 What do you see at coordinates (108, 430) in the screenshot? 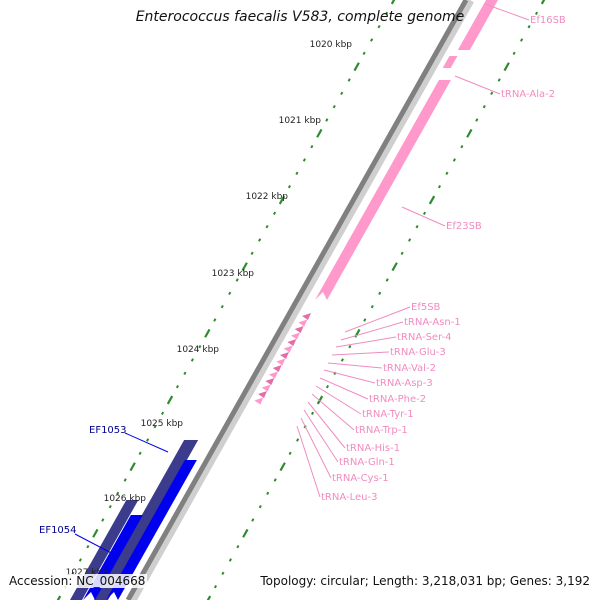
I see `gene-label-ef1053: EF1053` at bounding box center [108, 430].